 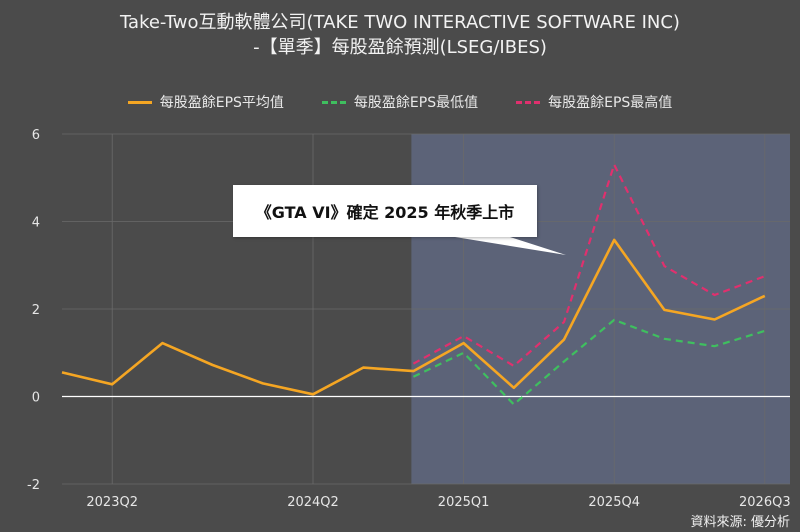 I want to click on legend-label-low: 每股盈餘EPS最低值, so click(x=416, y=103).